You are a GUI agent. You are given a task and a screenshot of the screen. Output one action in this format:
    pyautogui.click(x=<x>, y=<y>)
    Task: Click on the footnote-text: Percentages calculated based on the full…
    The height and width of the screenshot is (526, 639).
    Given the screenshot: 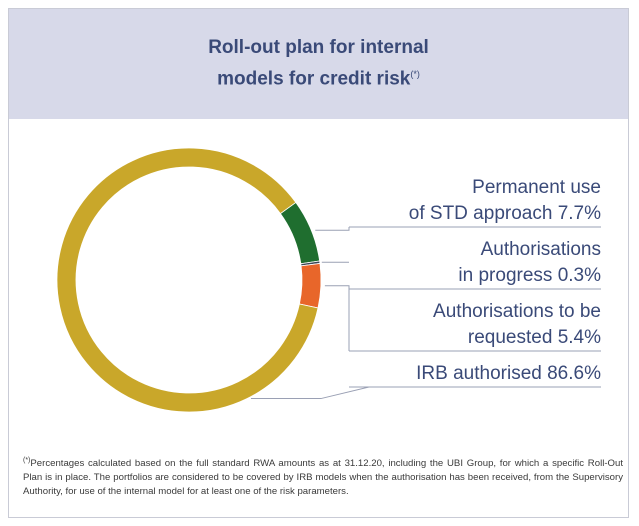 What is the action you would take?
    pyautogui.click(x=323, y=478)
    